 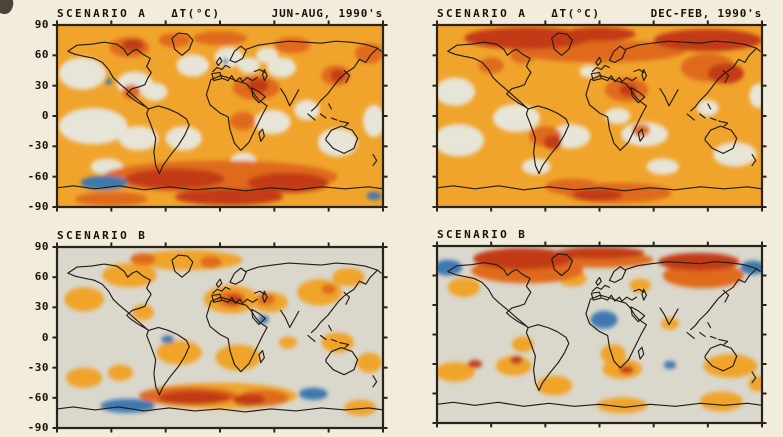 I want to click on panel-title: SCENARIO B, so click(x=220, y=236).